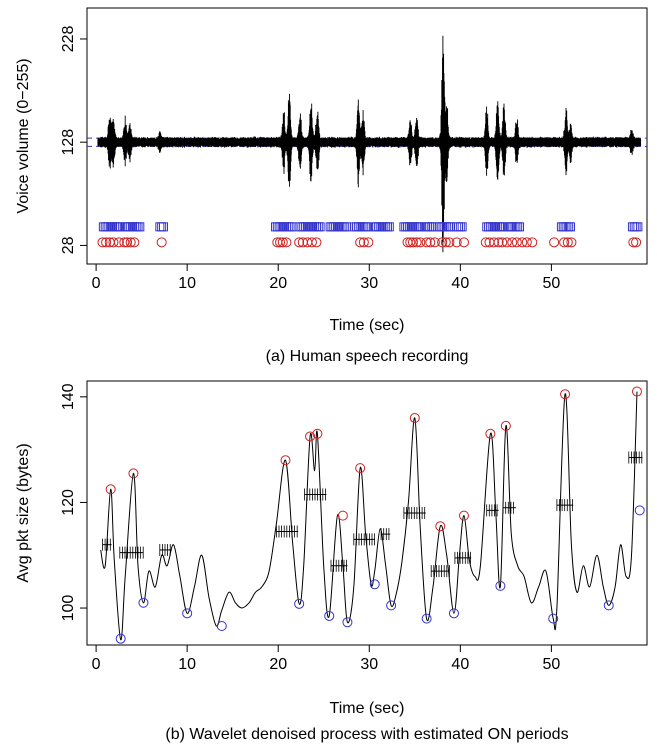  What do you see at coordinates (68, 245) in the screenshot?
I see `y-tick-label: 28` at bounding box center [68, 245].